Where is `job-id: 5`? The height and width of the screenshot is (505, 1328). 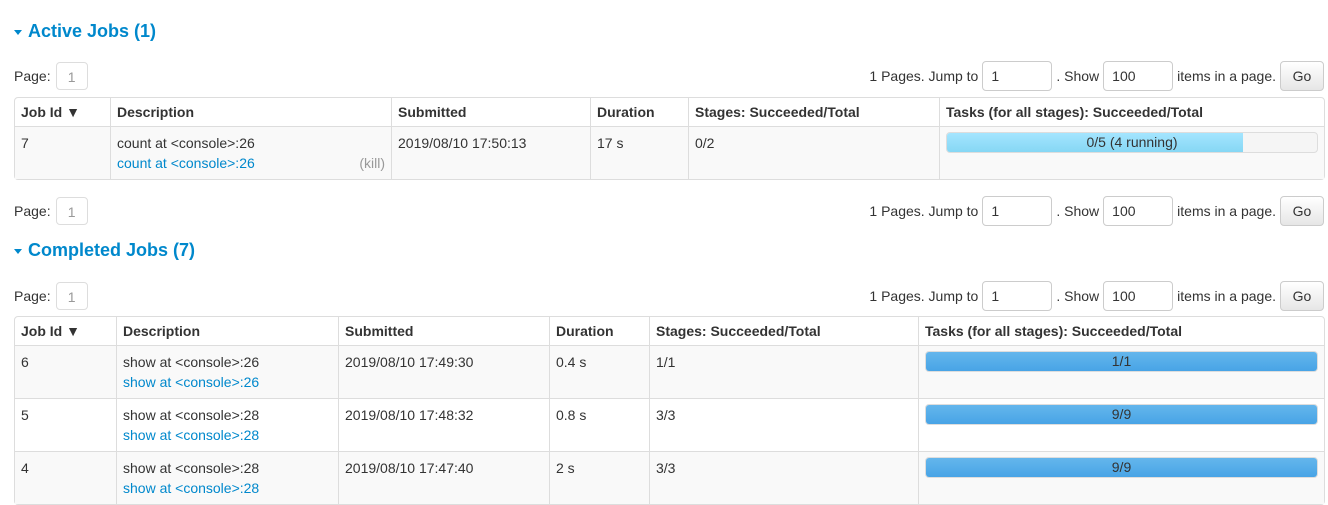
job-id: 5 is located at coordinates (65, 424).